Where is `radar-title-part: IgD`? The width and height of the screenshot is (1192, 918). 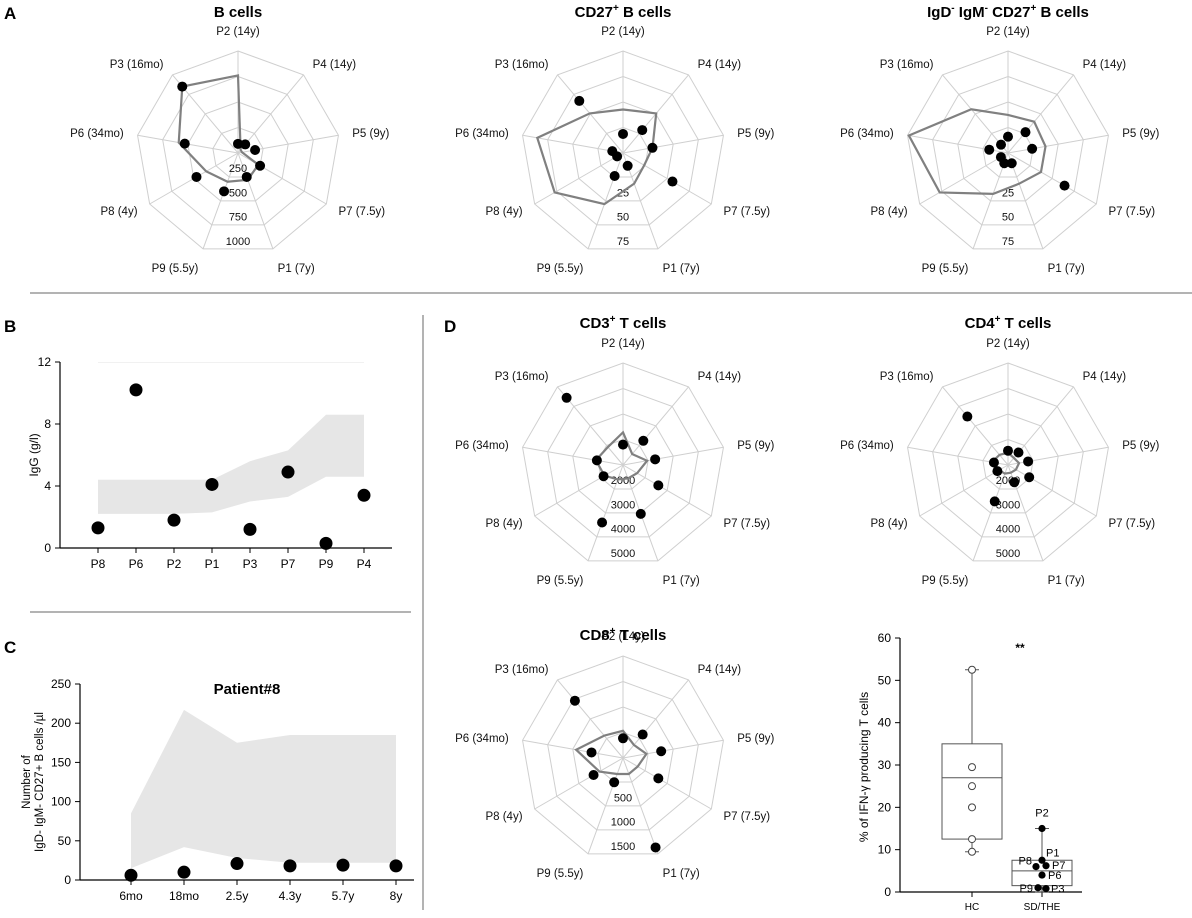
radar-title-part: IgD is located at coordinates (939, 12).